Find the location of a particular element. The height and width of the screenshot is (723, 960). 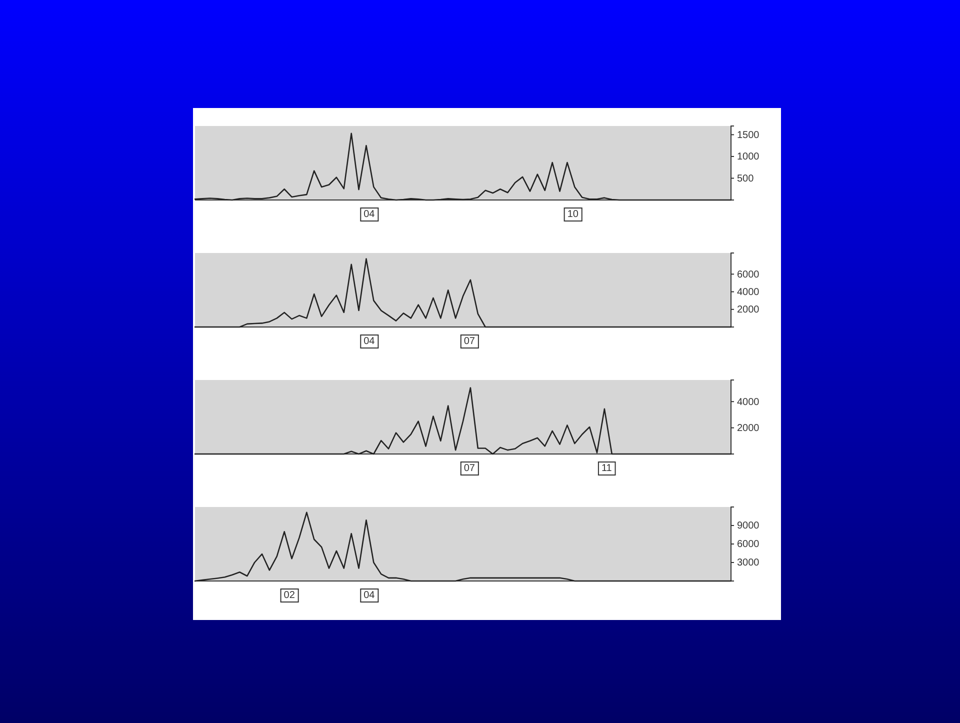

y-tick-label: 9000 is located at coordinates (748, 526).